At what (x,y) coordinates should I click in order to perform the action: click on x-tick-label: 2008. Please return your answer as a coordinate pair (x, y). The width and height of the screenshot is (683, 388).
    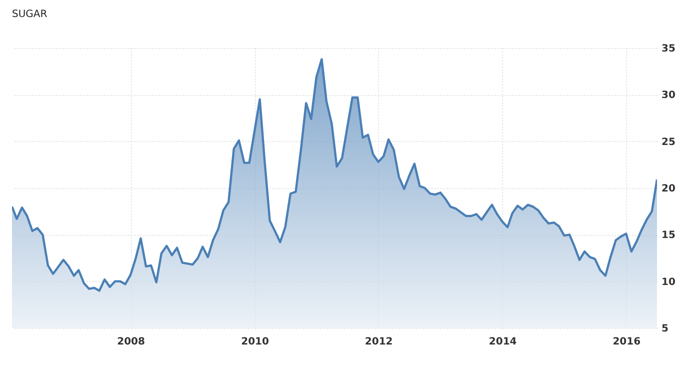
    Looking at the image, I should click on (131, 342).